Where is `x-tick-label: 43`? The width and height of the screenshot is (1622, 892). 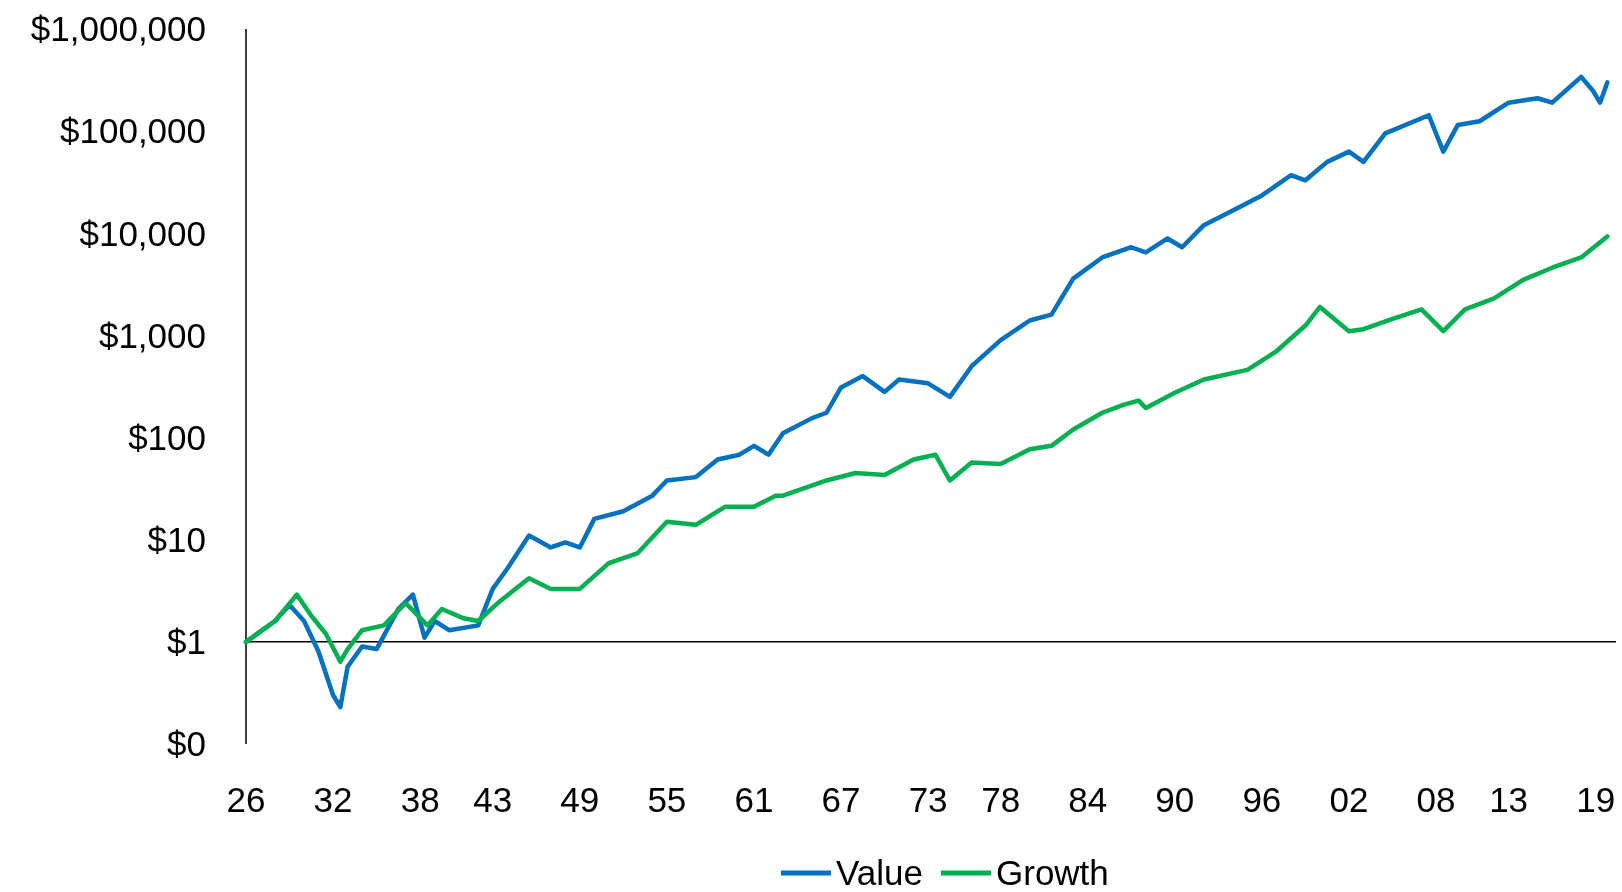
x-tick-label: 43 is located at coordinates (493, 799).